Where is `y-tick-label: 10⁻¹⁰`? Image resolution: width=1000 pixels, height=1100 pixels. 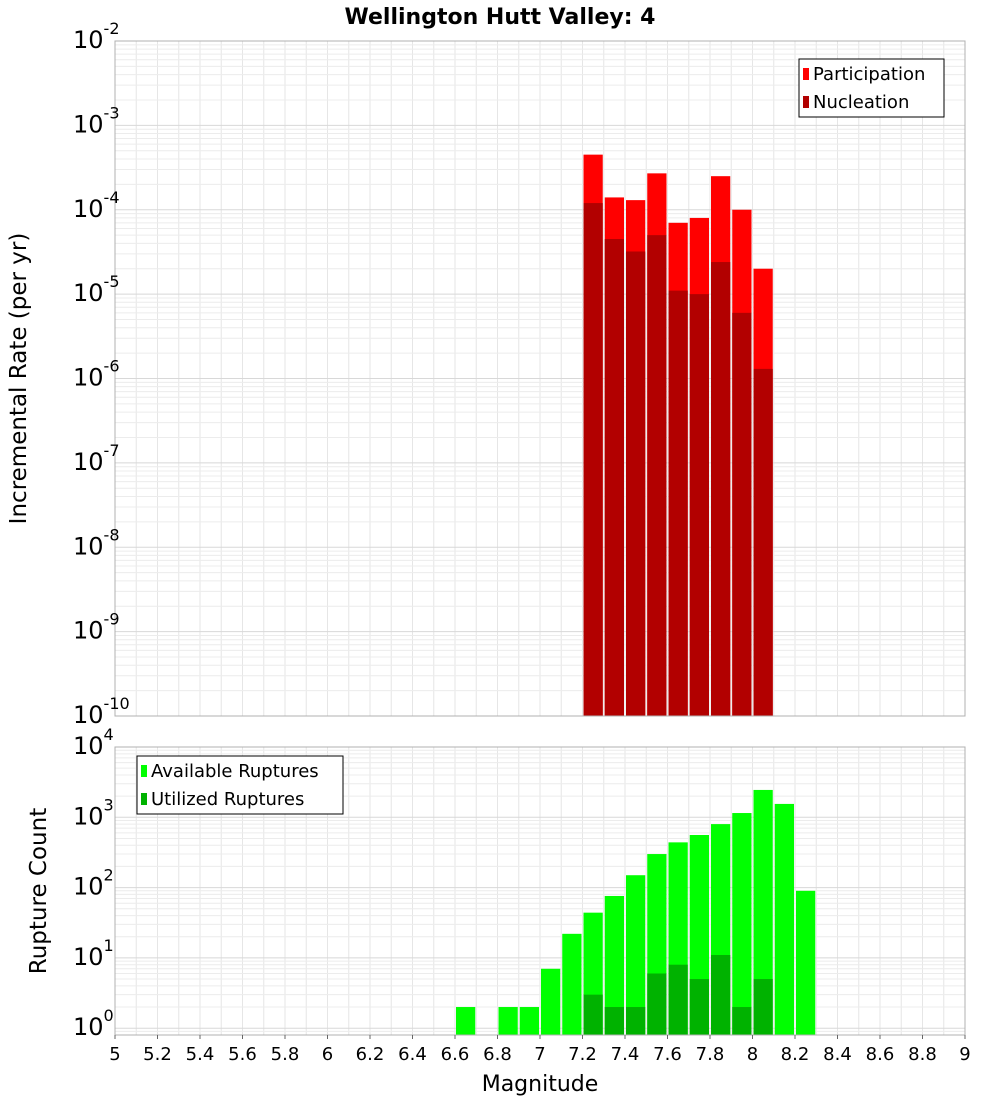
y-tick-label: 10⁻¹⁰ is located at coordinates (101, 711).